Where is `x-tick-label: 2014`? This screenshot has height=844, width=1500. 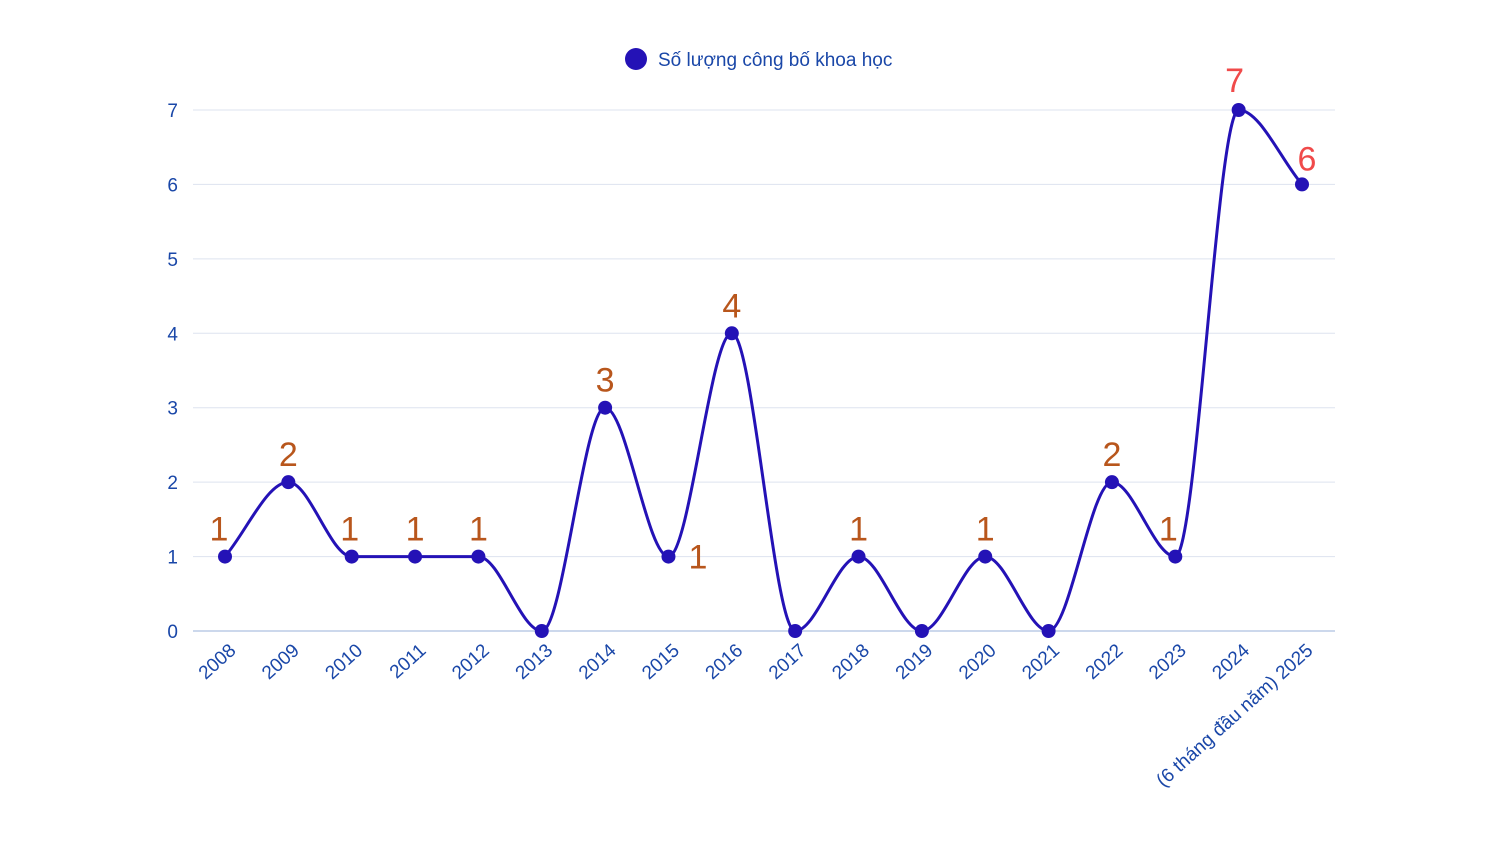 x-tick-label: 2014 is located at coordinates (598, 662).